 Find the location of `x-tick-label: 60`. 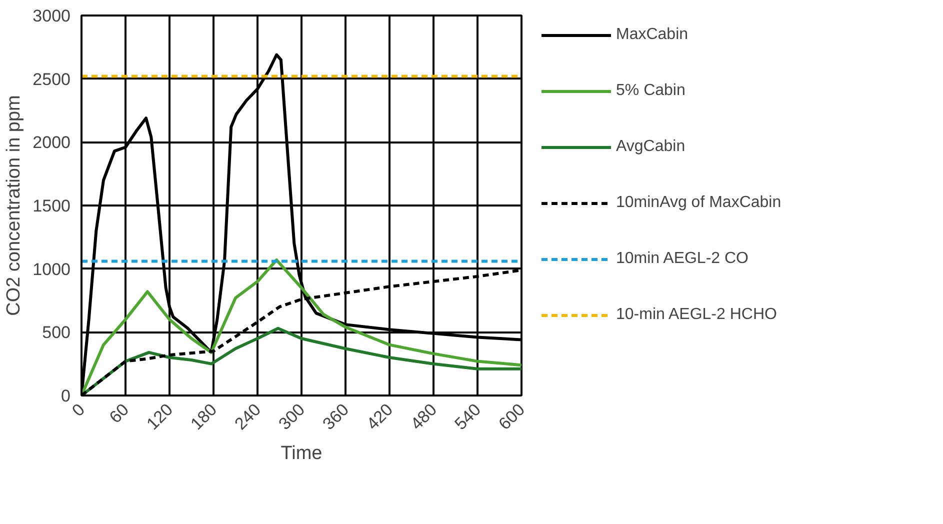

x-tick-label: 60 is located at coordinates (119, 413).